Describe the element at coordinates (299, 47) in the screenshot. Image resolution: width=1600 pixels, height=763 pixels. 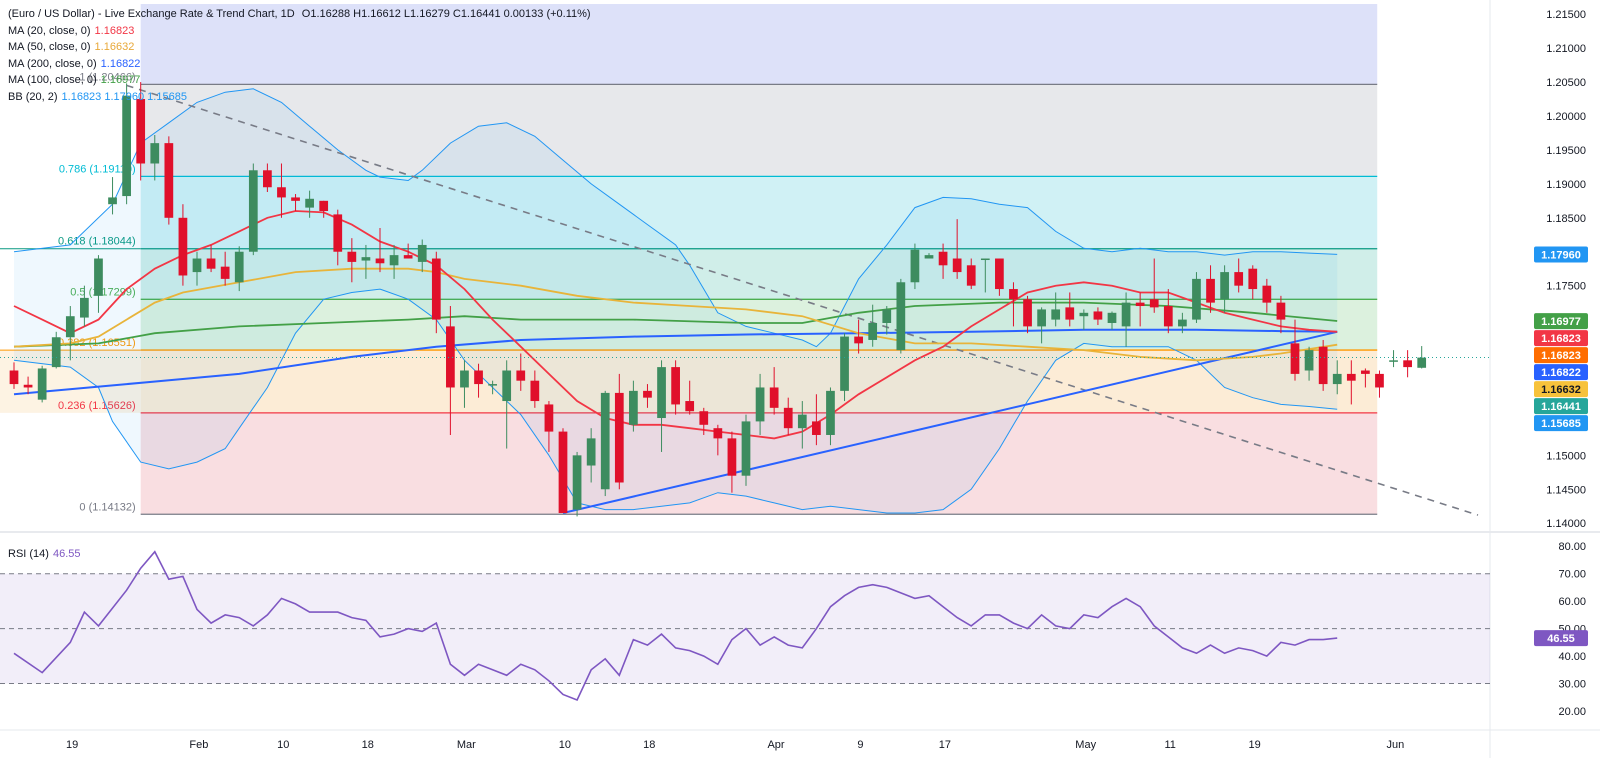
I see `legend-ma50: MA (50, close, 0) 1.16632` at that location.